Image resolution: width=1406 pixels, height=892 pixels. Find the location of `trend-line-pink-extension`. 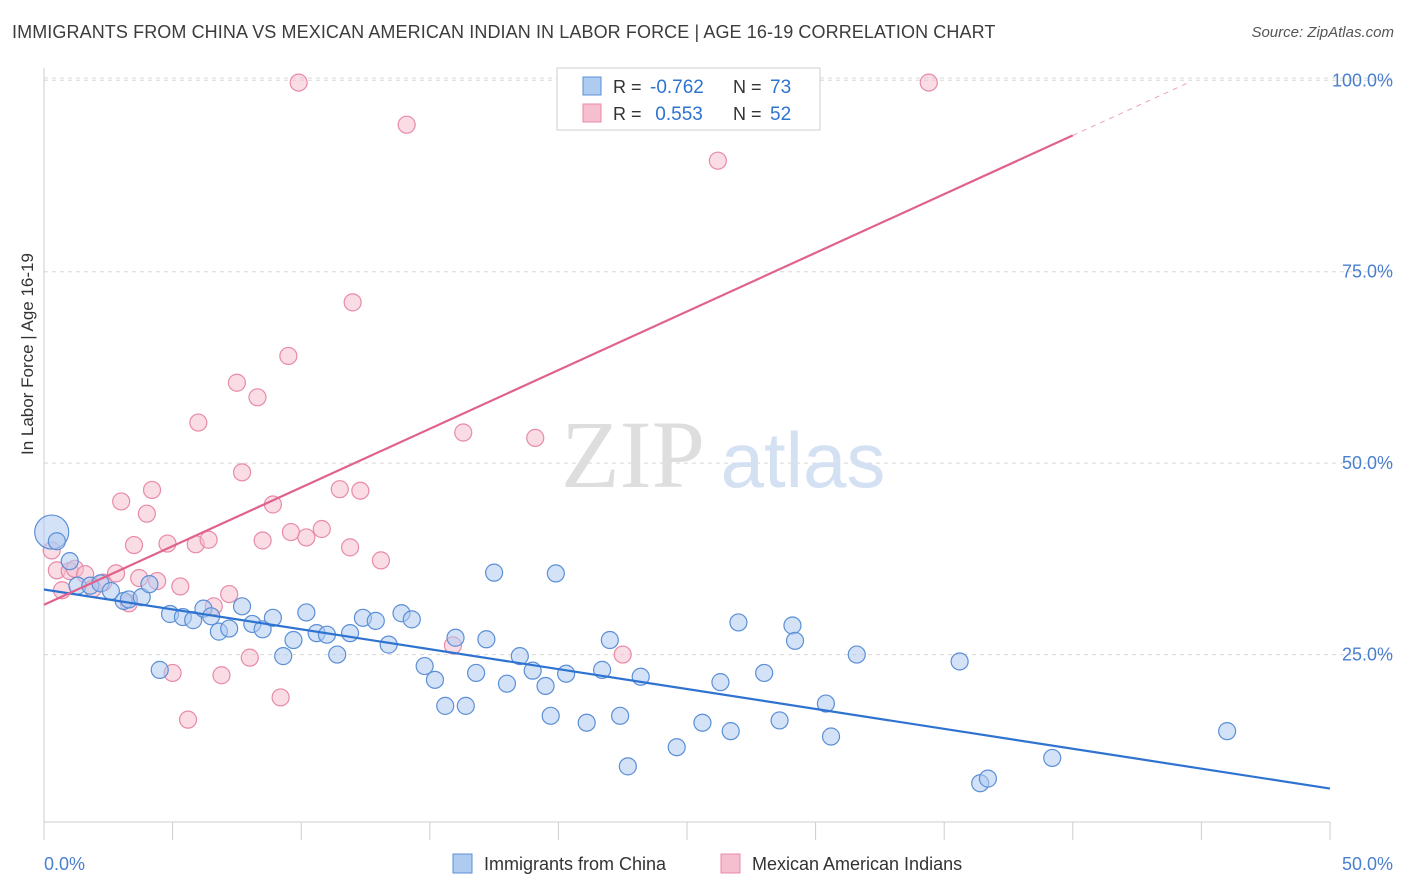

trend-line-pink-extension is located at coordinates (1130, 109).